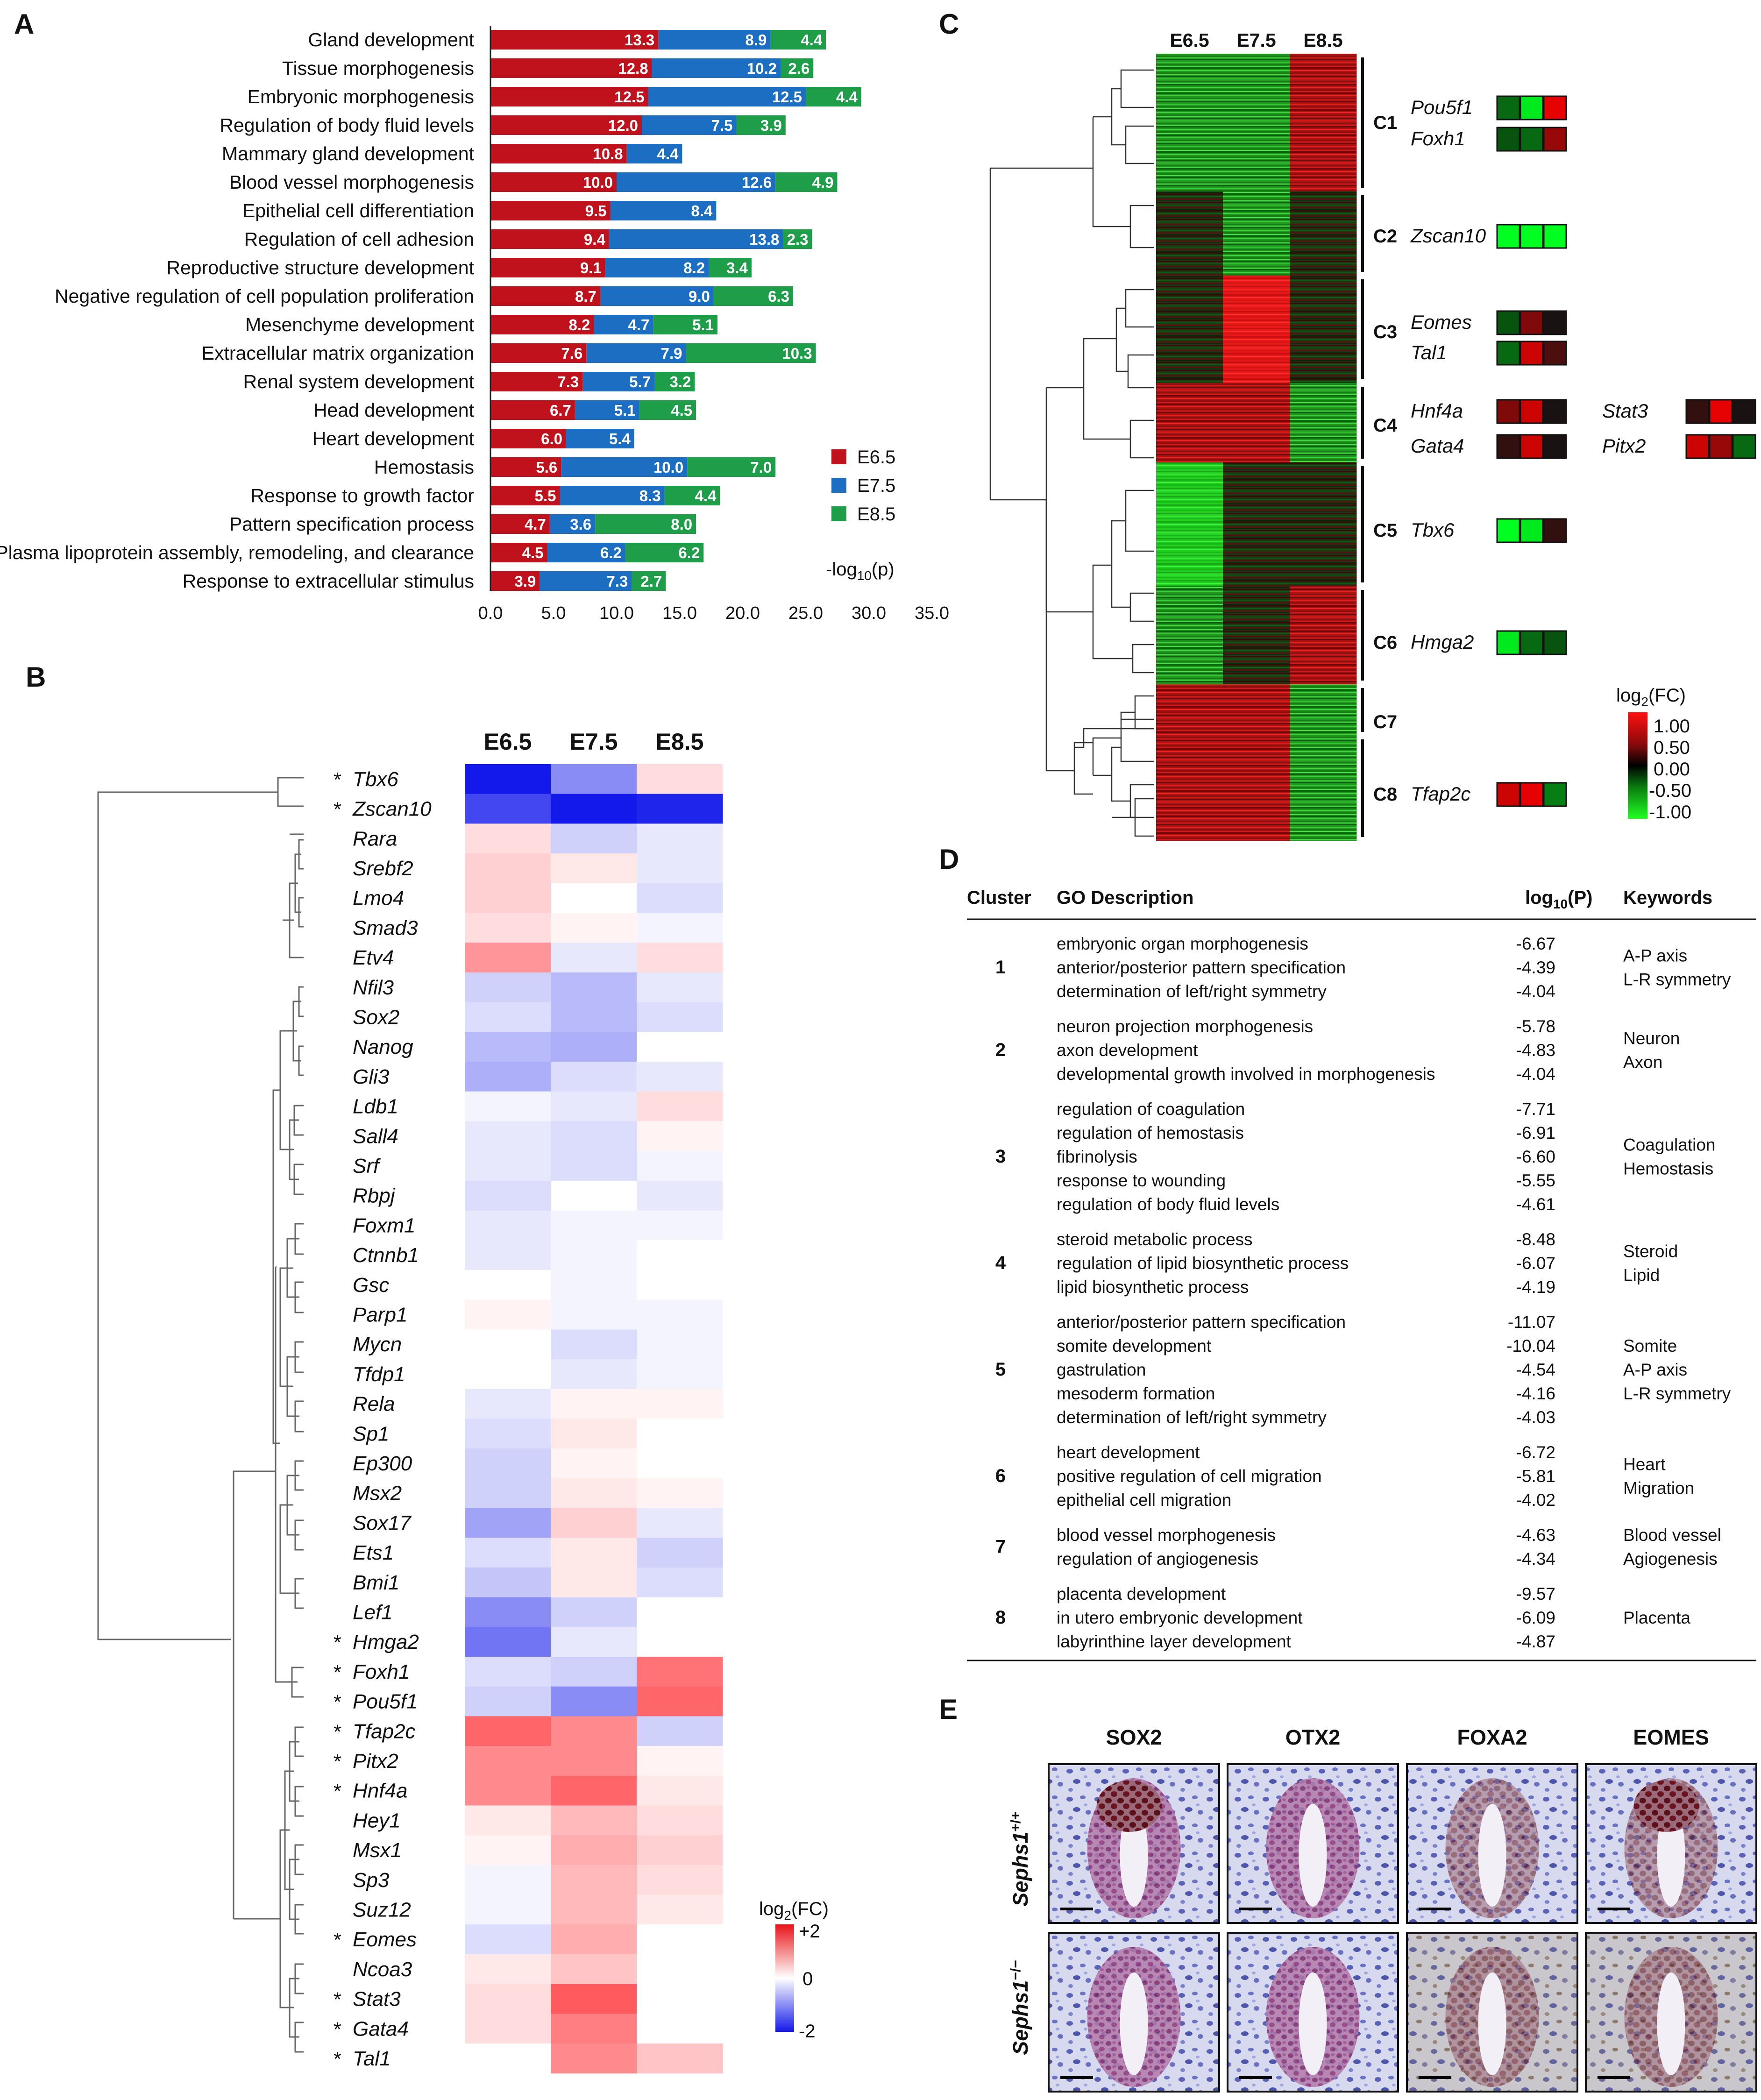 This screenshot has width=1761, height=2100. What do you see at coordinates (1438, 139) in the screenshot?
I see `cluster-gene-label: Foxh1` at bounding box center [1438, 139].